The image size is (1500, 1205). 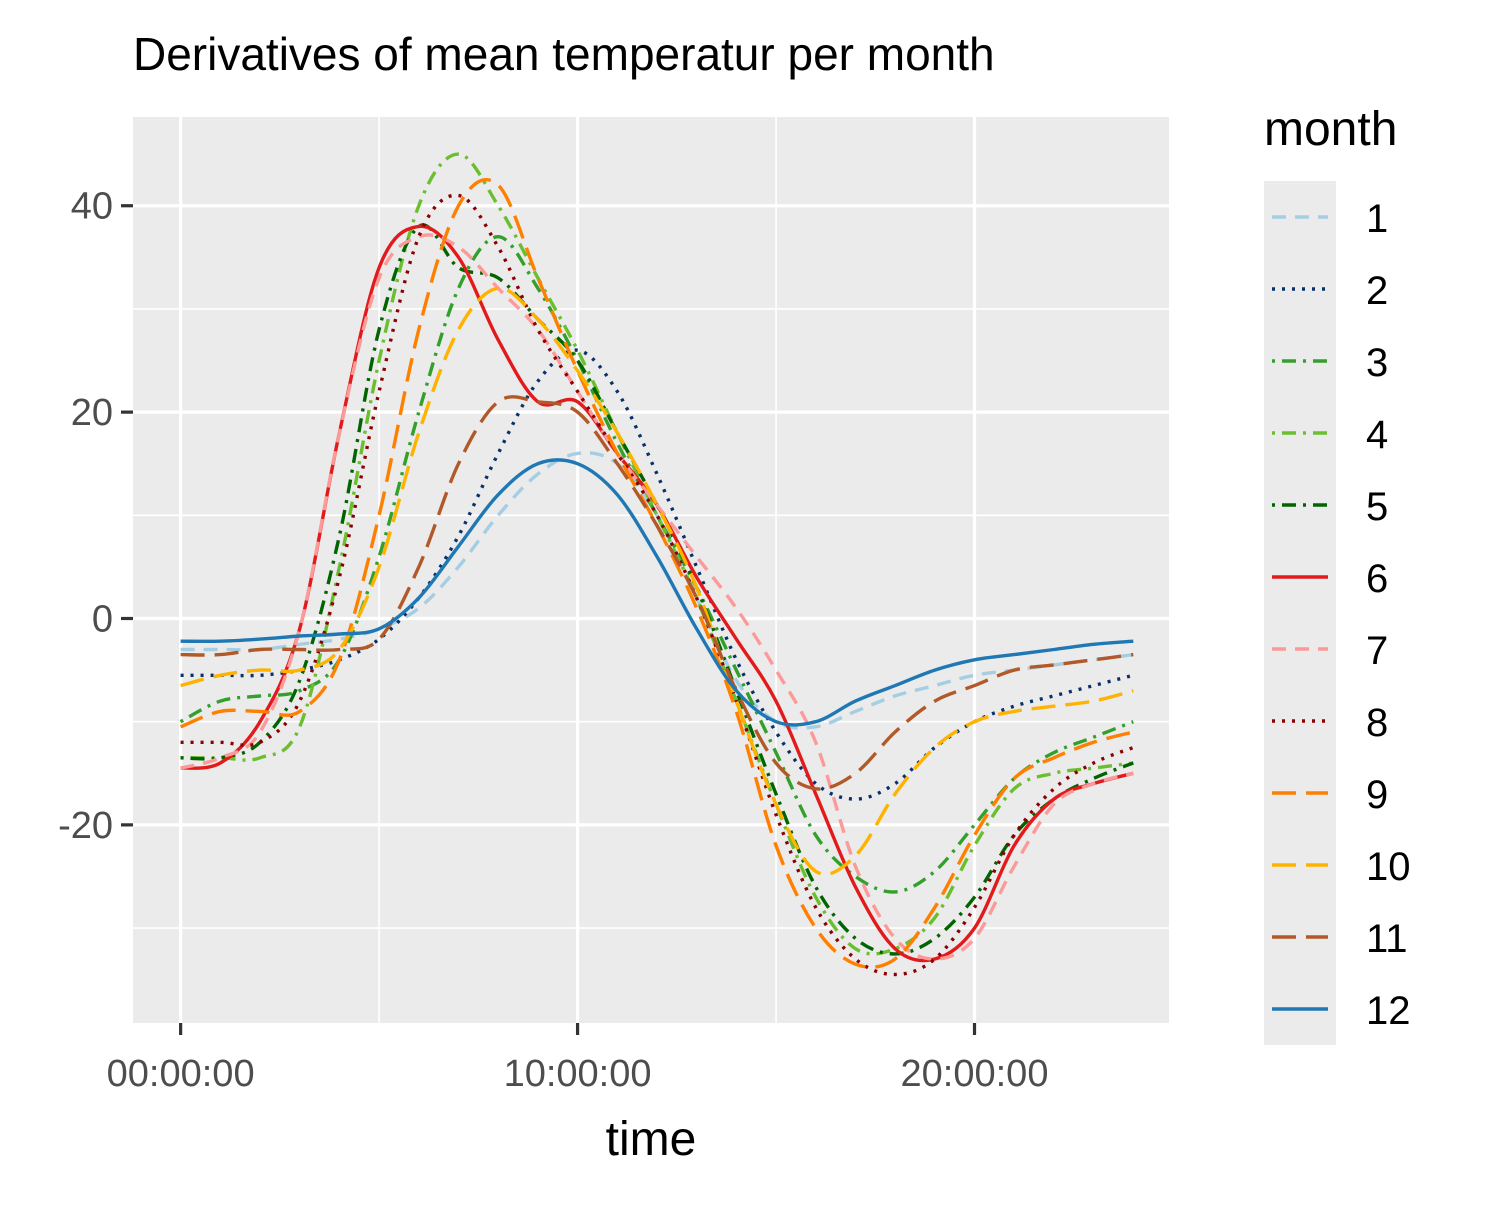 What do you see at coordinates (1377, 363) in the screenshot?
I see `legend-label-month-3: 3` at bounding box center [1377, 363].